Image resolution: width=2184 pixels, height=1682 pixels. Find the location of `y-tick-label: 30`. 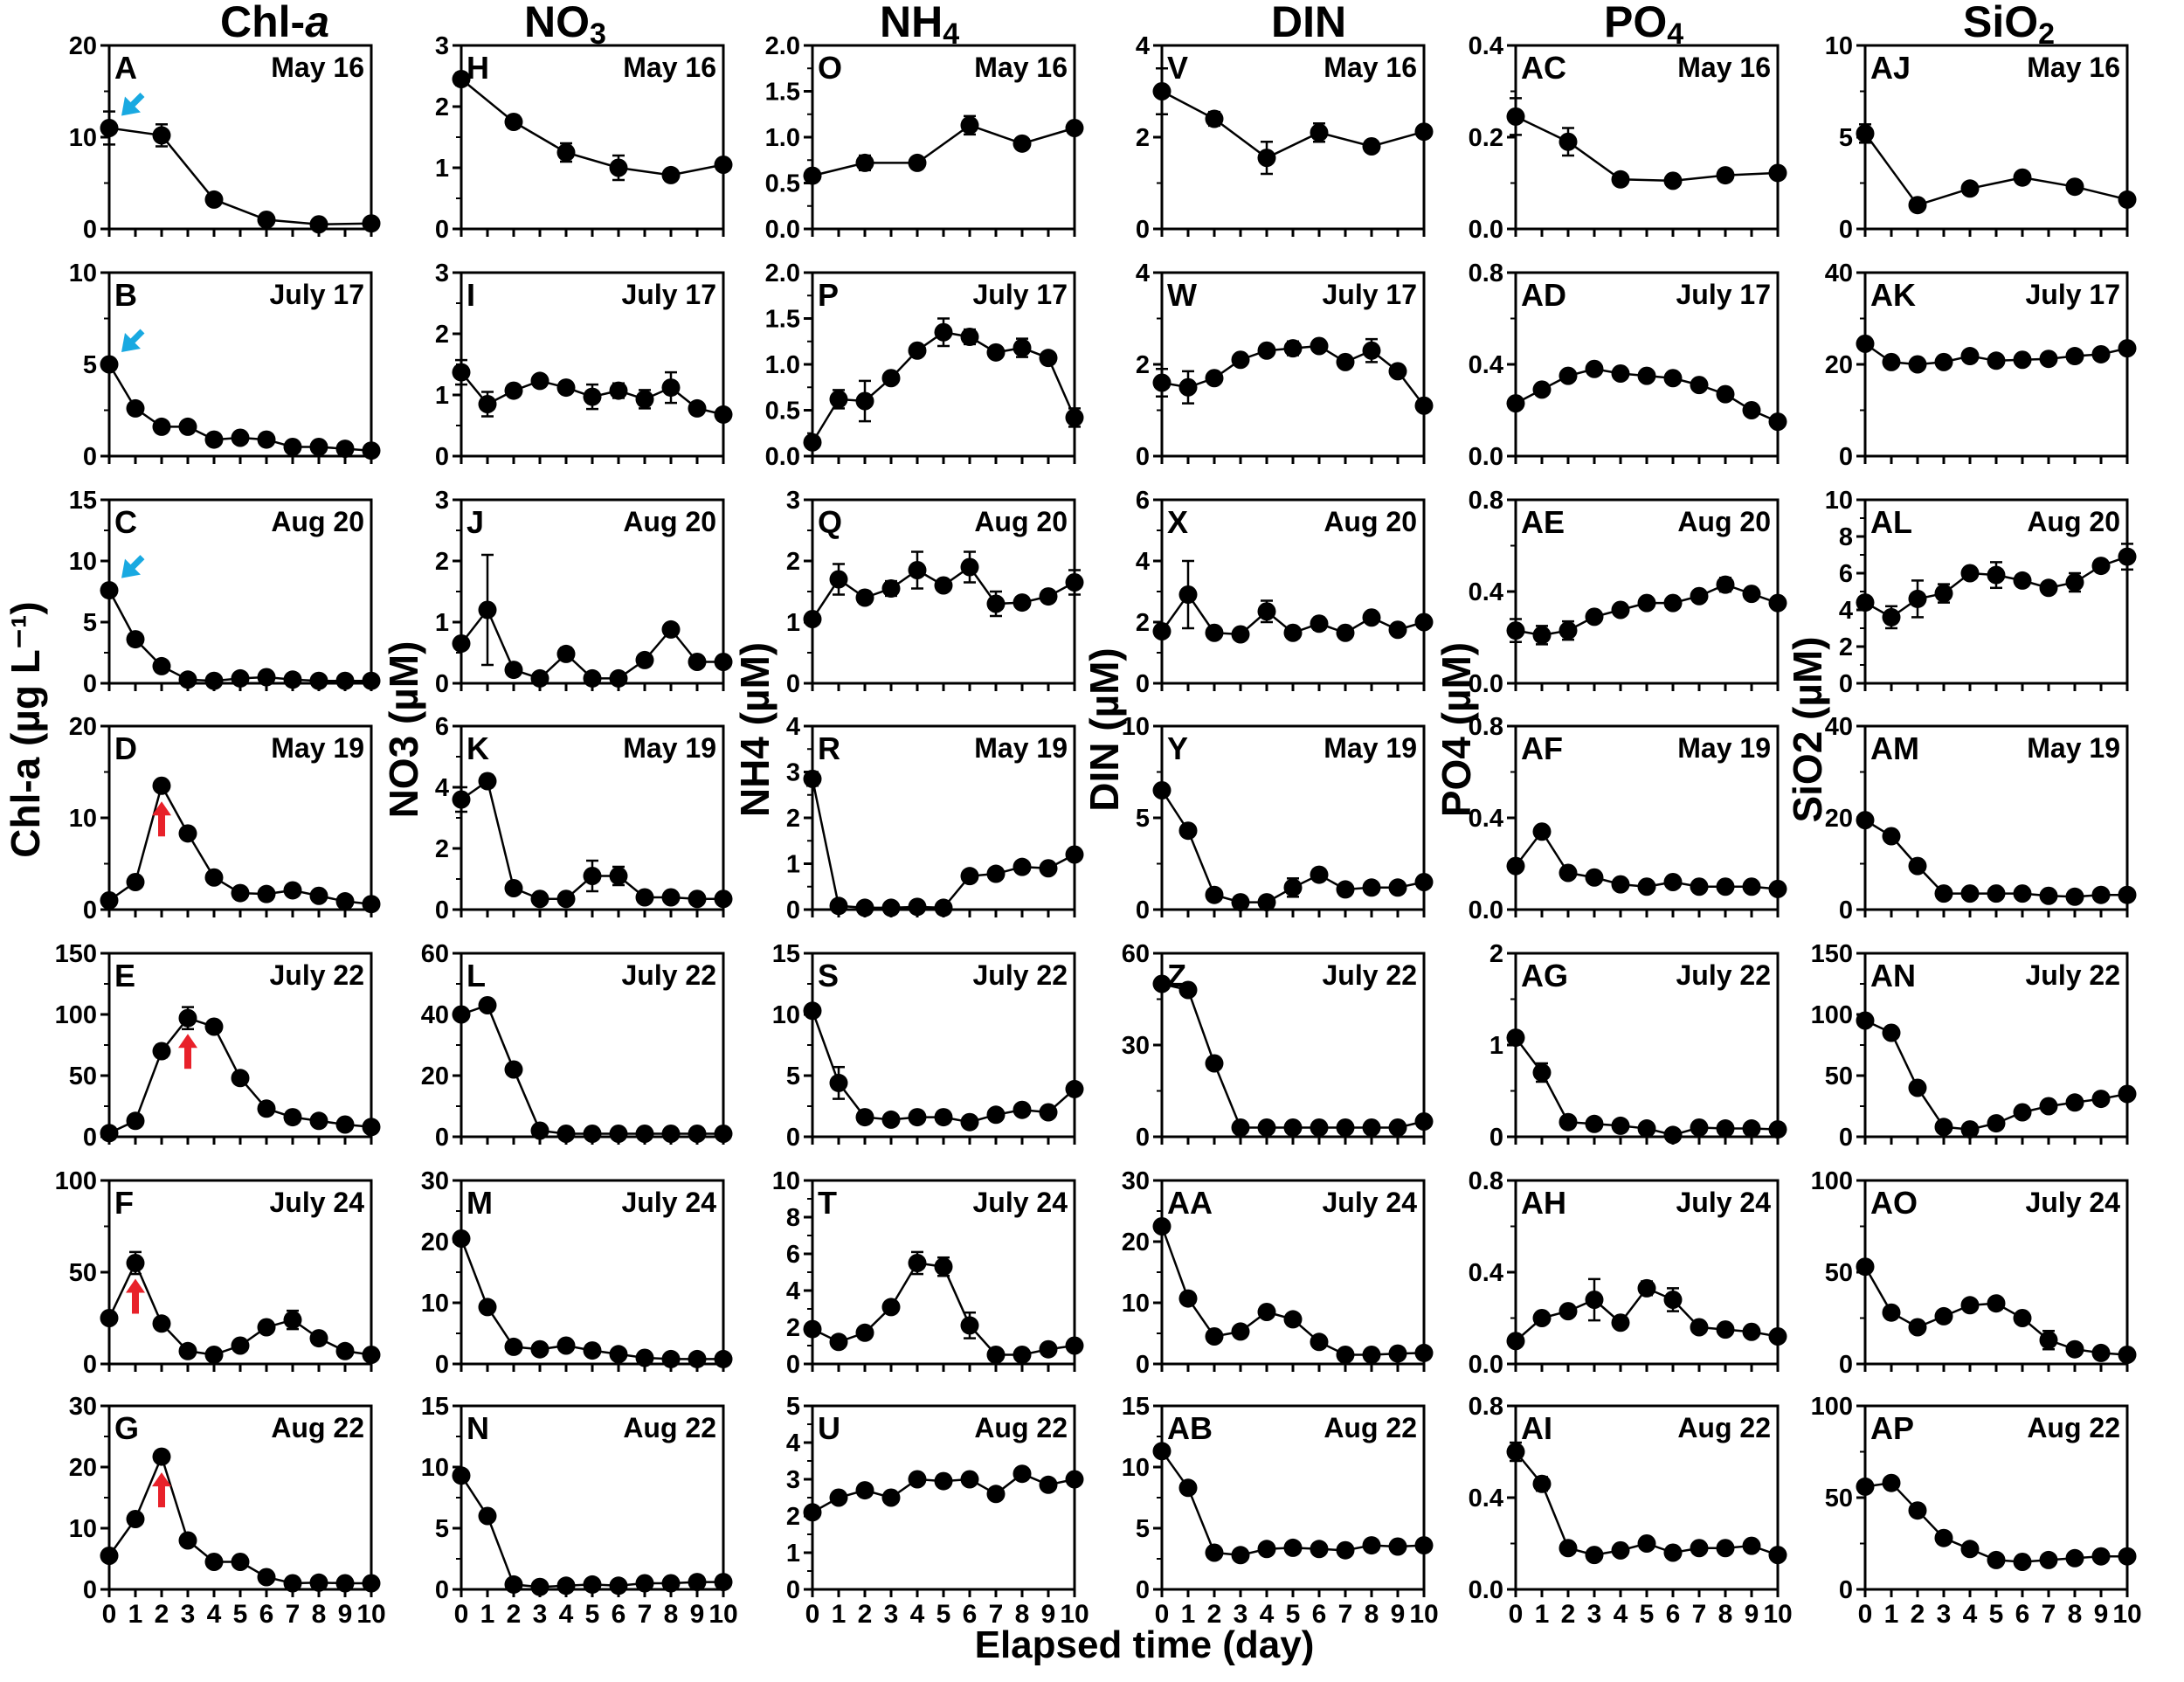

y-tick-label: 30 is located at coordinates (1136, 1181).